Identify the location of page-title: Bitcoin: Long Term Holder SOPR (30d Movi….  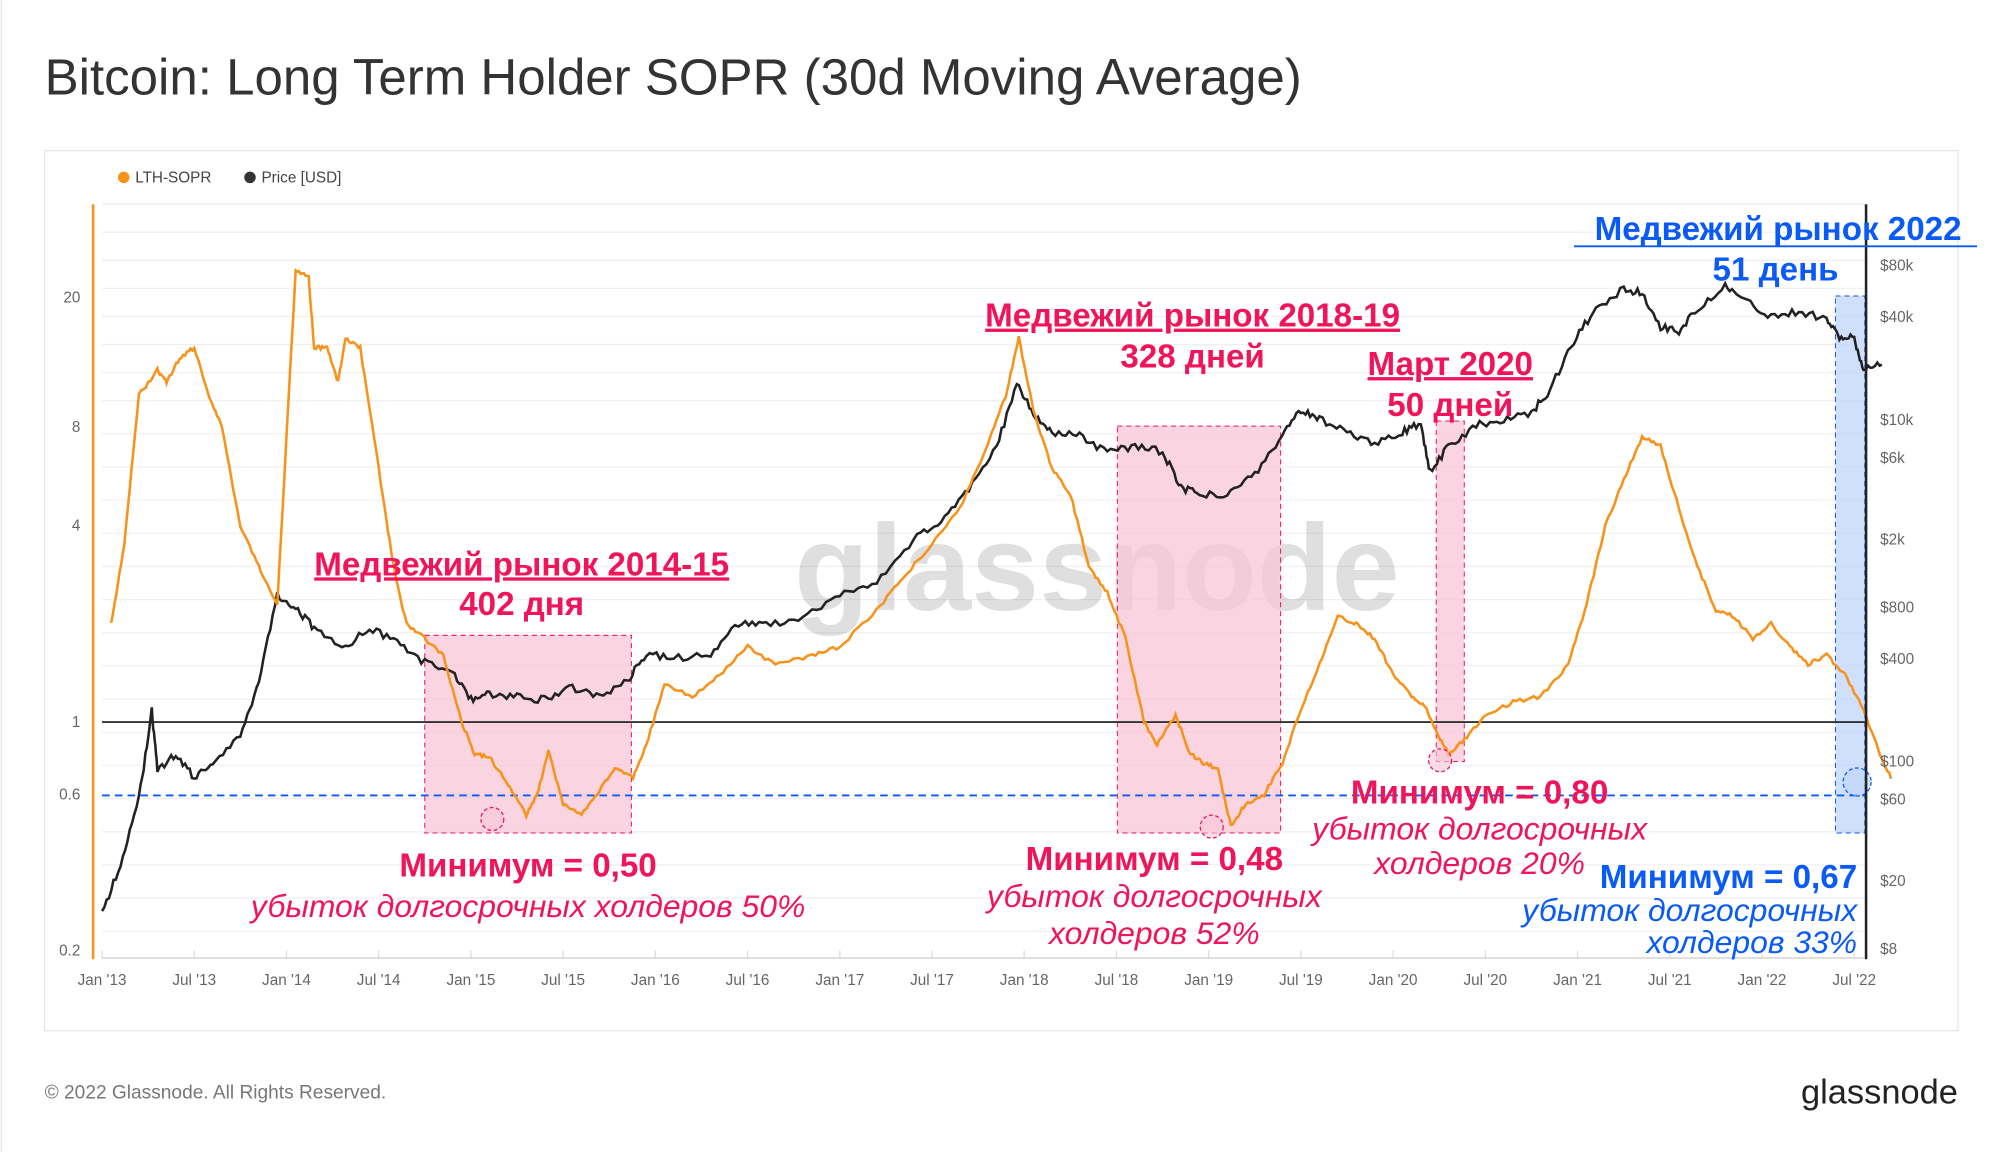
(673, 76).